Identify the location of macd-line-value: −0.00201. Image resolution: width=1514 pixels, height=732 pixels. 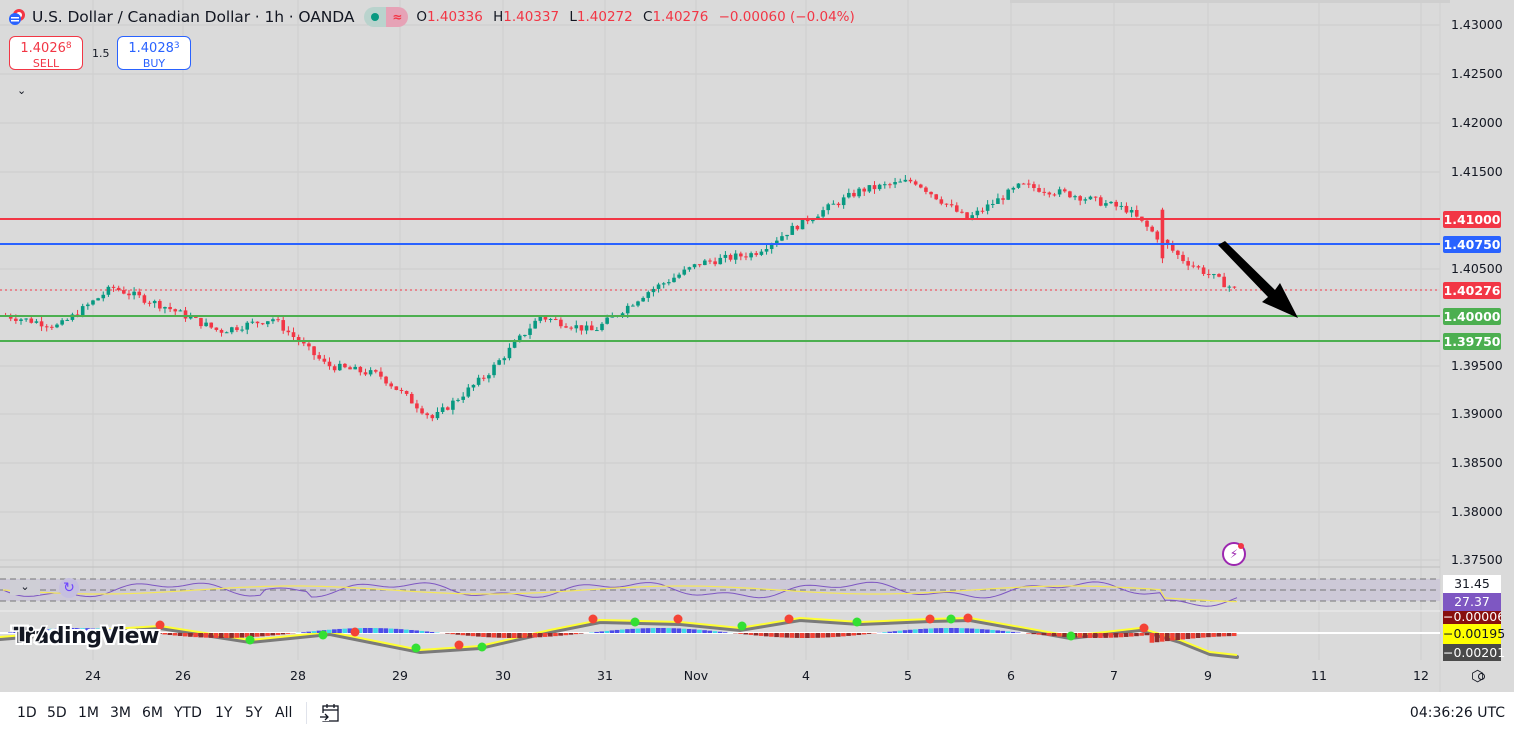
(1474, 652).